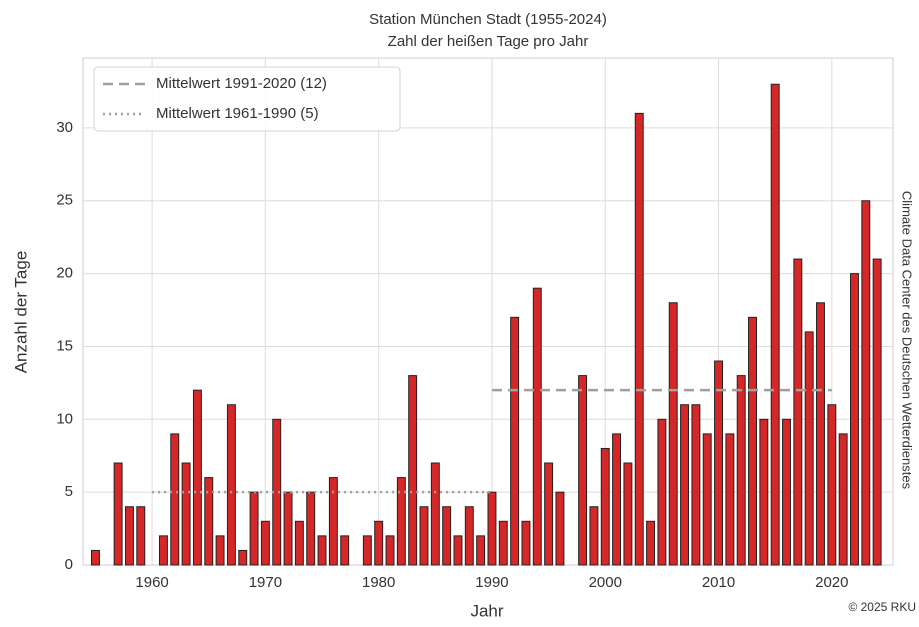  I want to click on x-tick-label: 1980, so click(378, 582).